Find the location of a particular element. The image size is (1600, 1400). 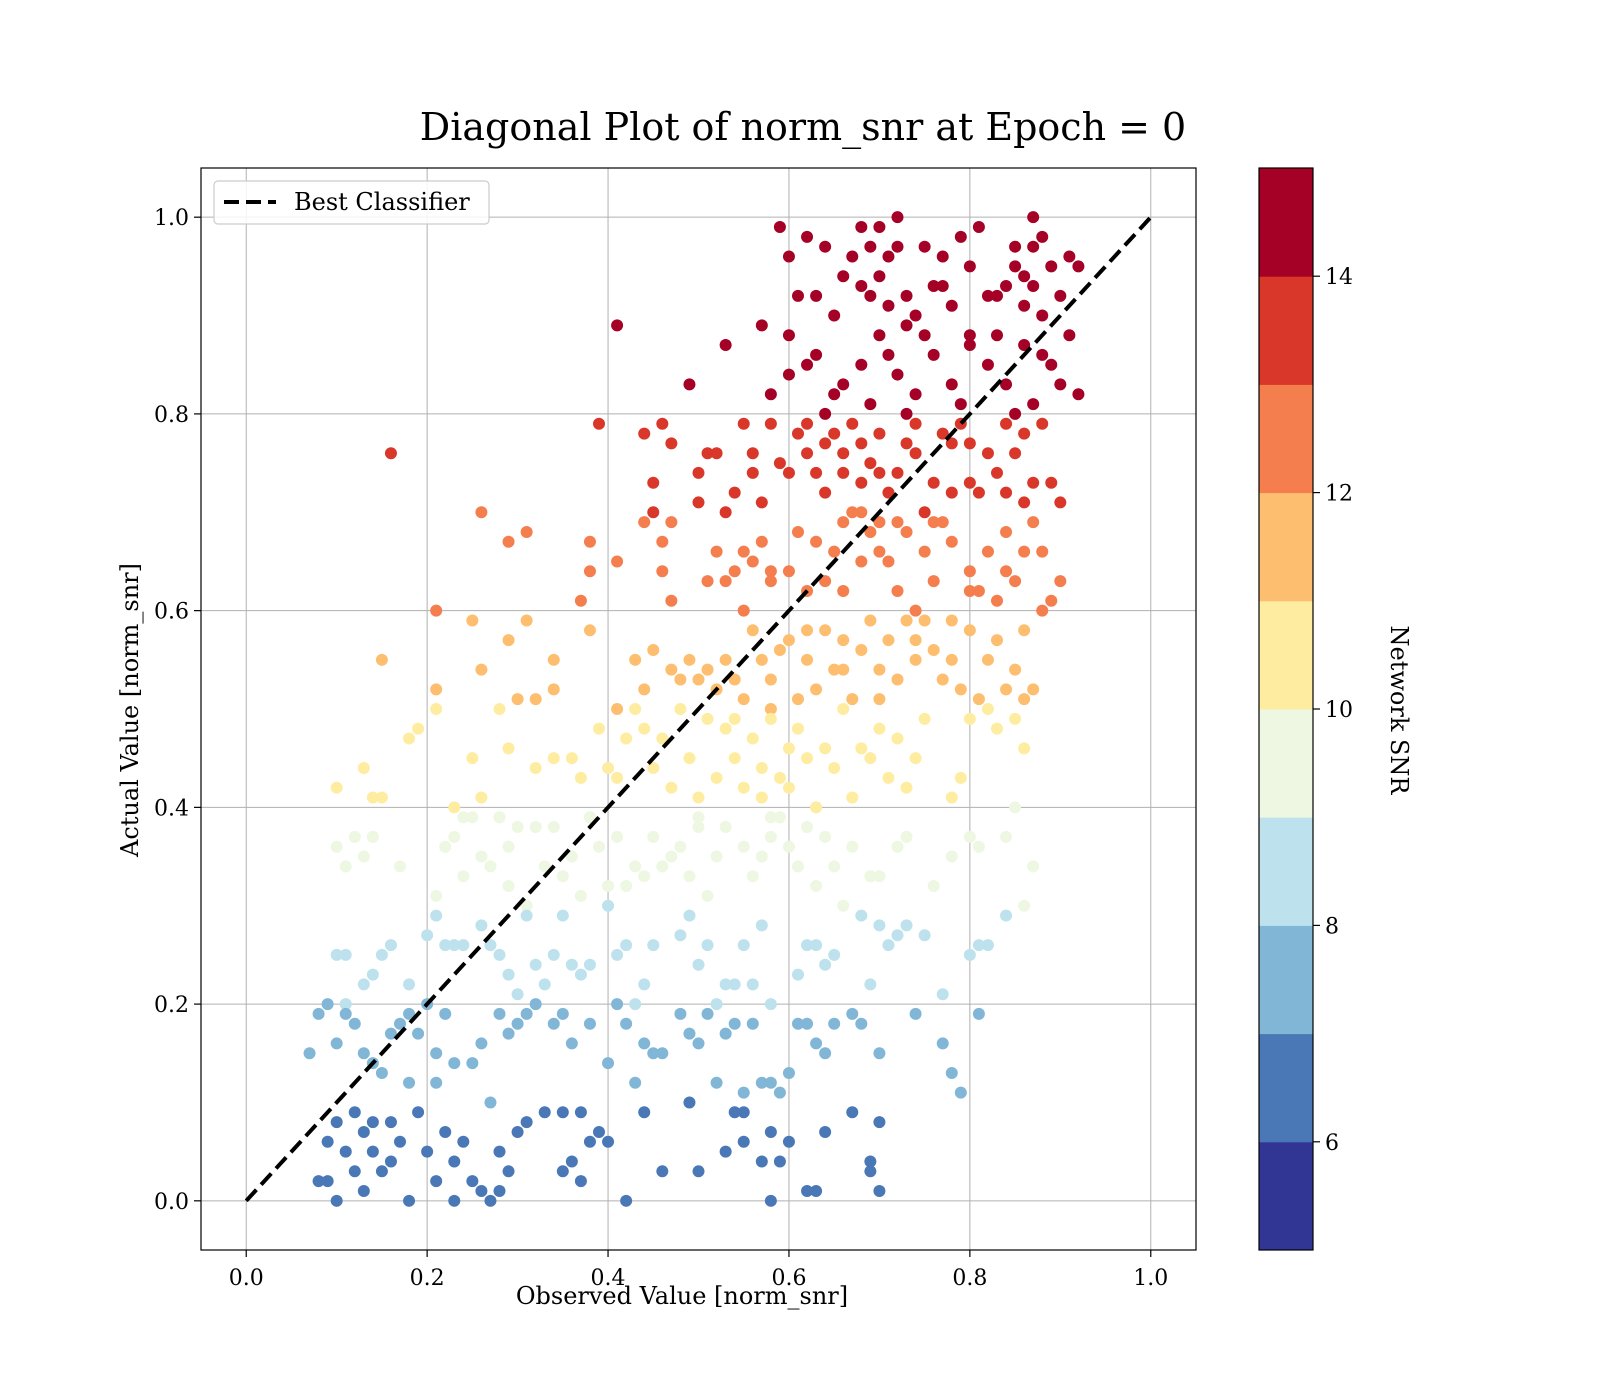

x-tick-label: 0.0 is located at coordinates (246, 1278).